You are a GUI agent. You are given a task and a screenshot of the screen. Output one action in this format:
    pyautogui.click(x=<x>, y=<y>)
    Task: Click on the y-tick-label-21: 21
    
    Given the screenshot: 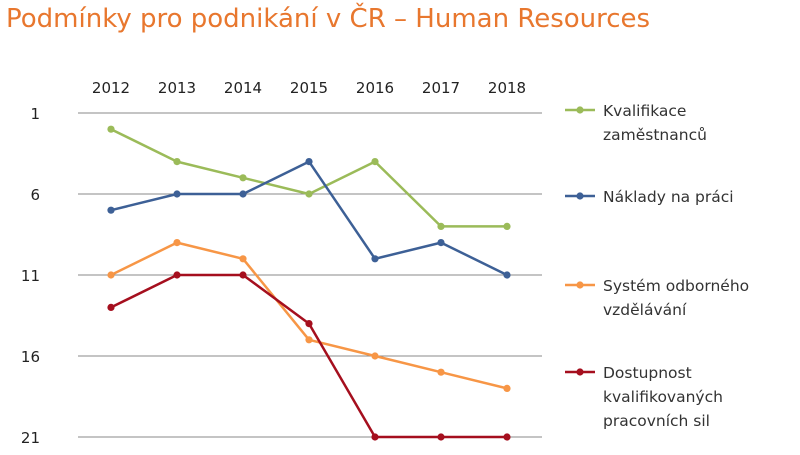 What is the action you would take?
    pyautogui.click(x=30, y=438)
    